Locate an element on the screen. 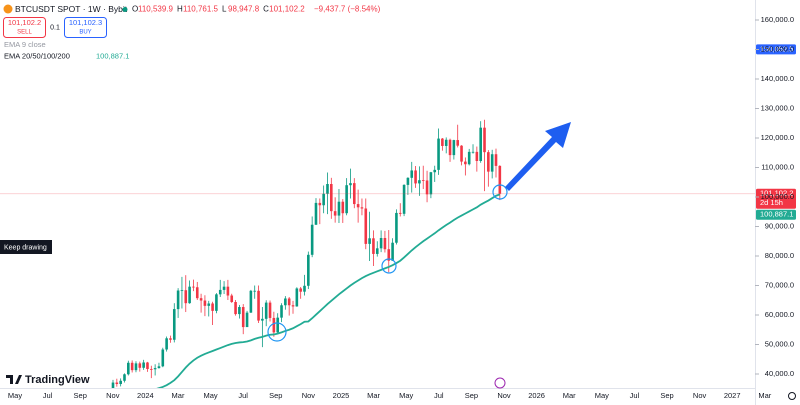  buy-button is located at coordinates (85, 27).